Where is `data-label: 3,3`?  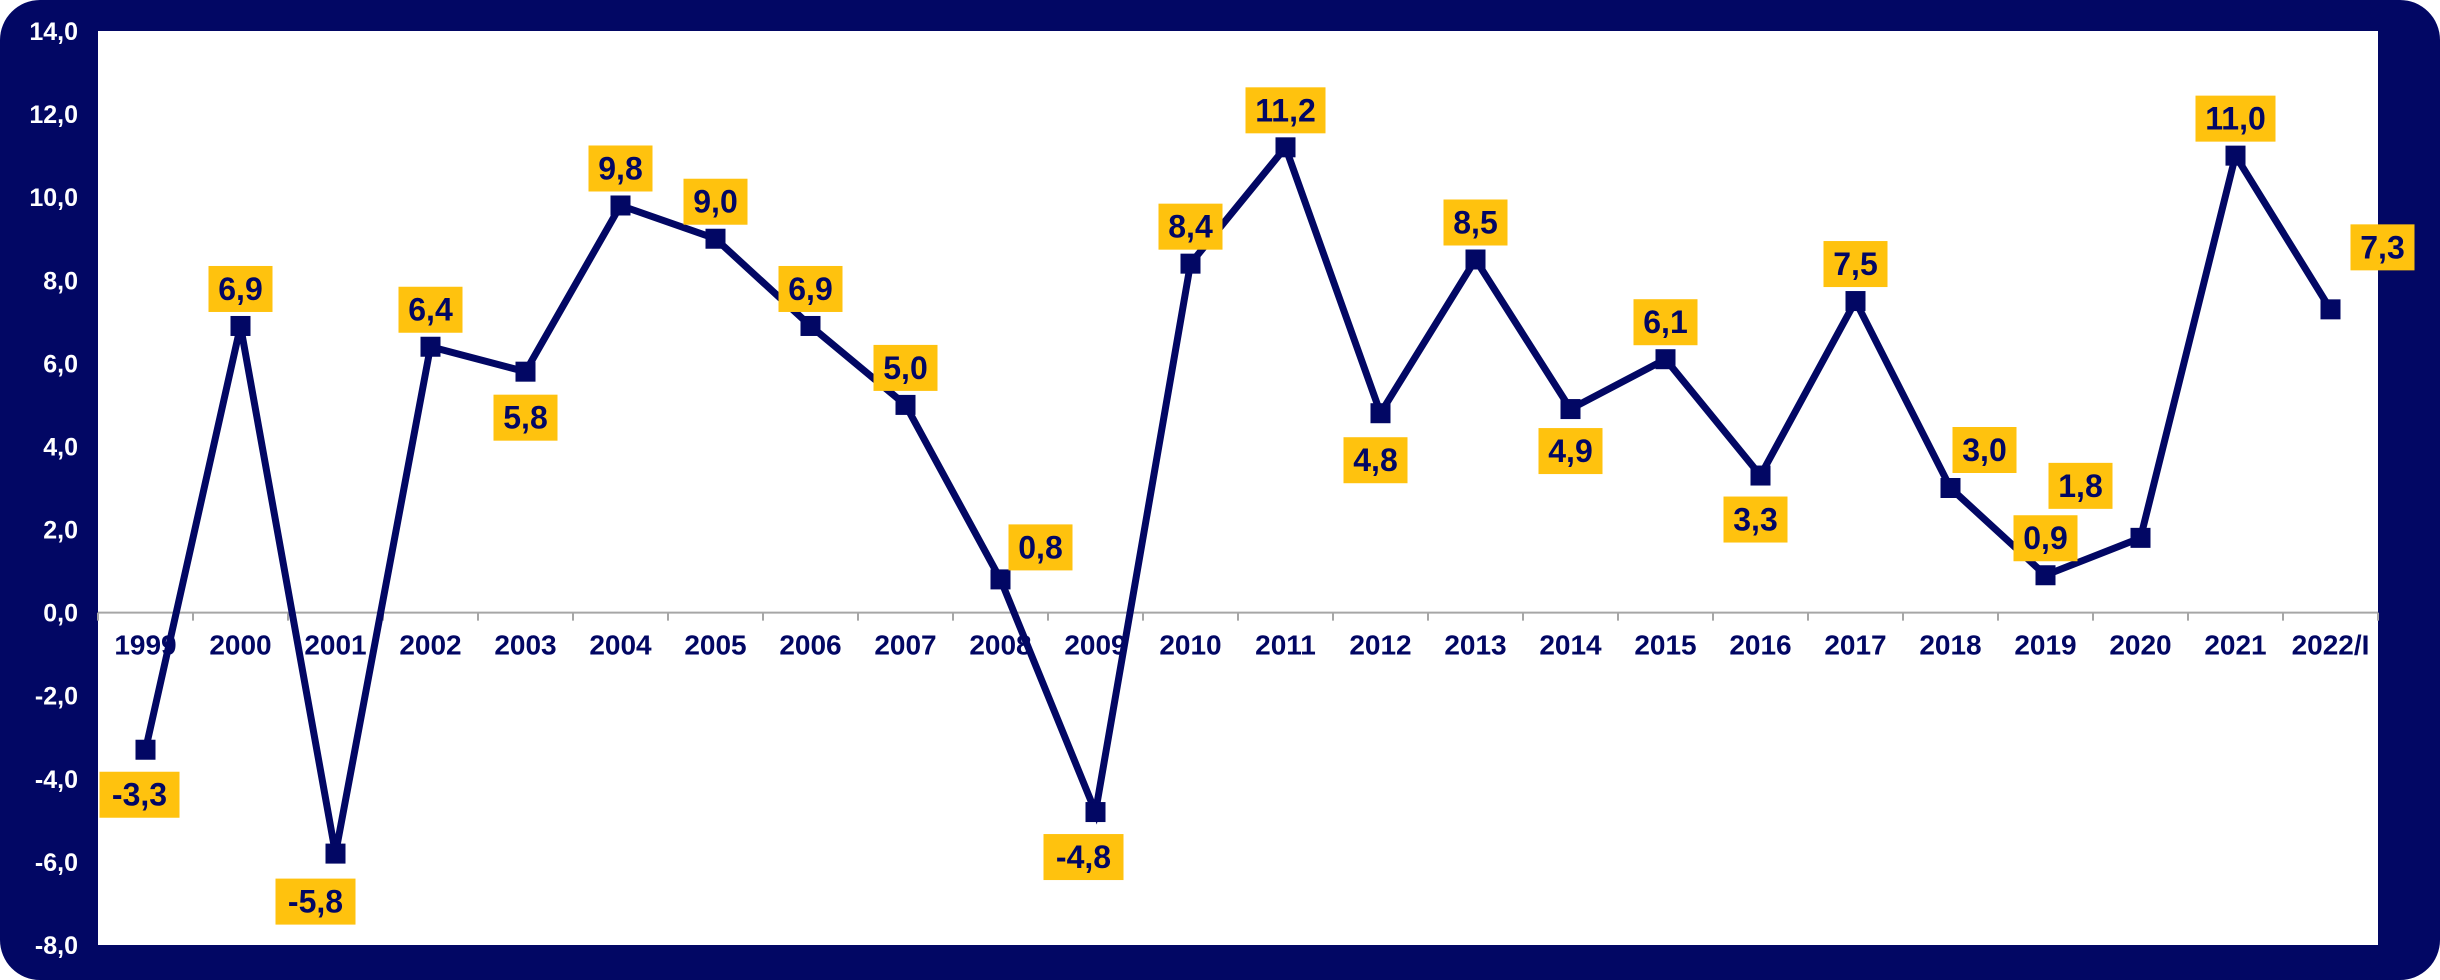
data-label: 3,3 is located at coordinates (1755, 520).